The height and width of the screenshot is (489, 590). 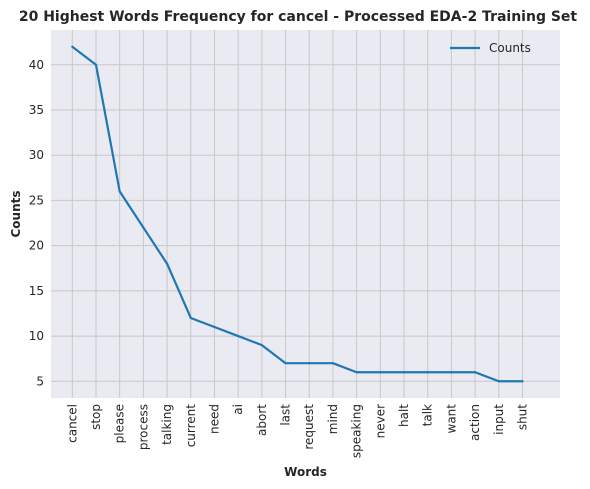 I want to click on legend: Counts, so click(x=490, y=48).